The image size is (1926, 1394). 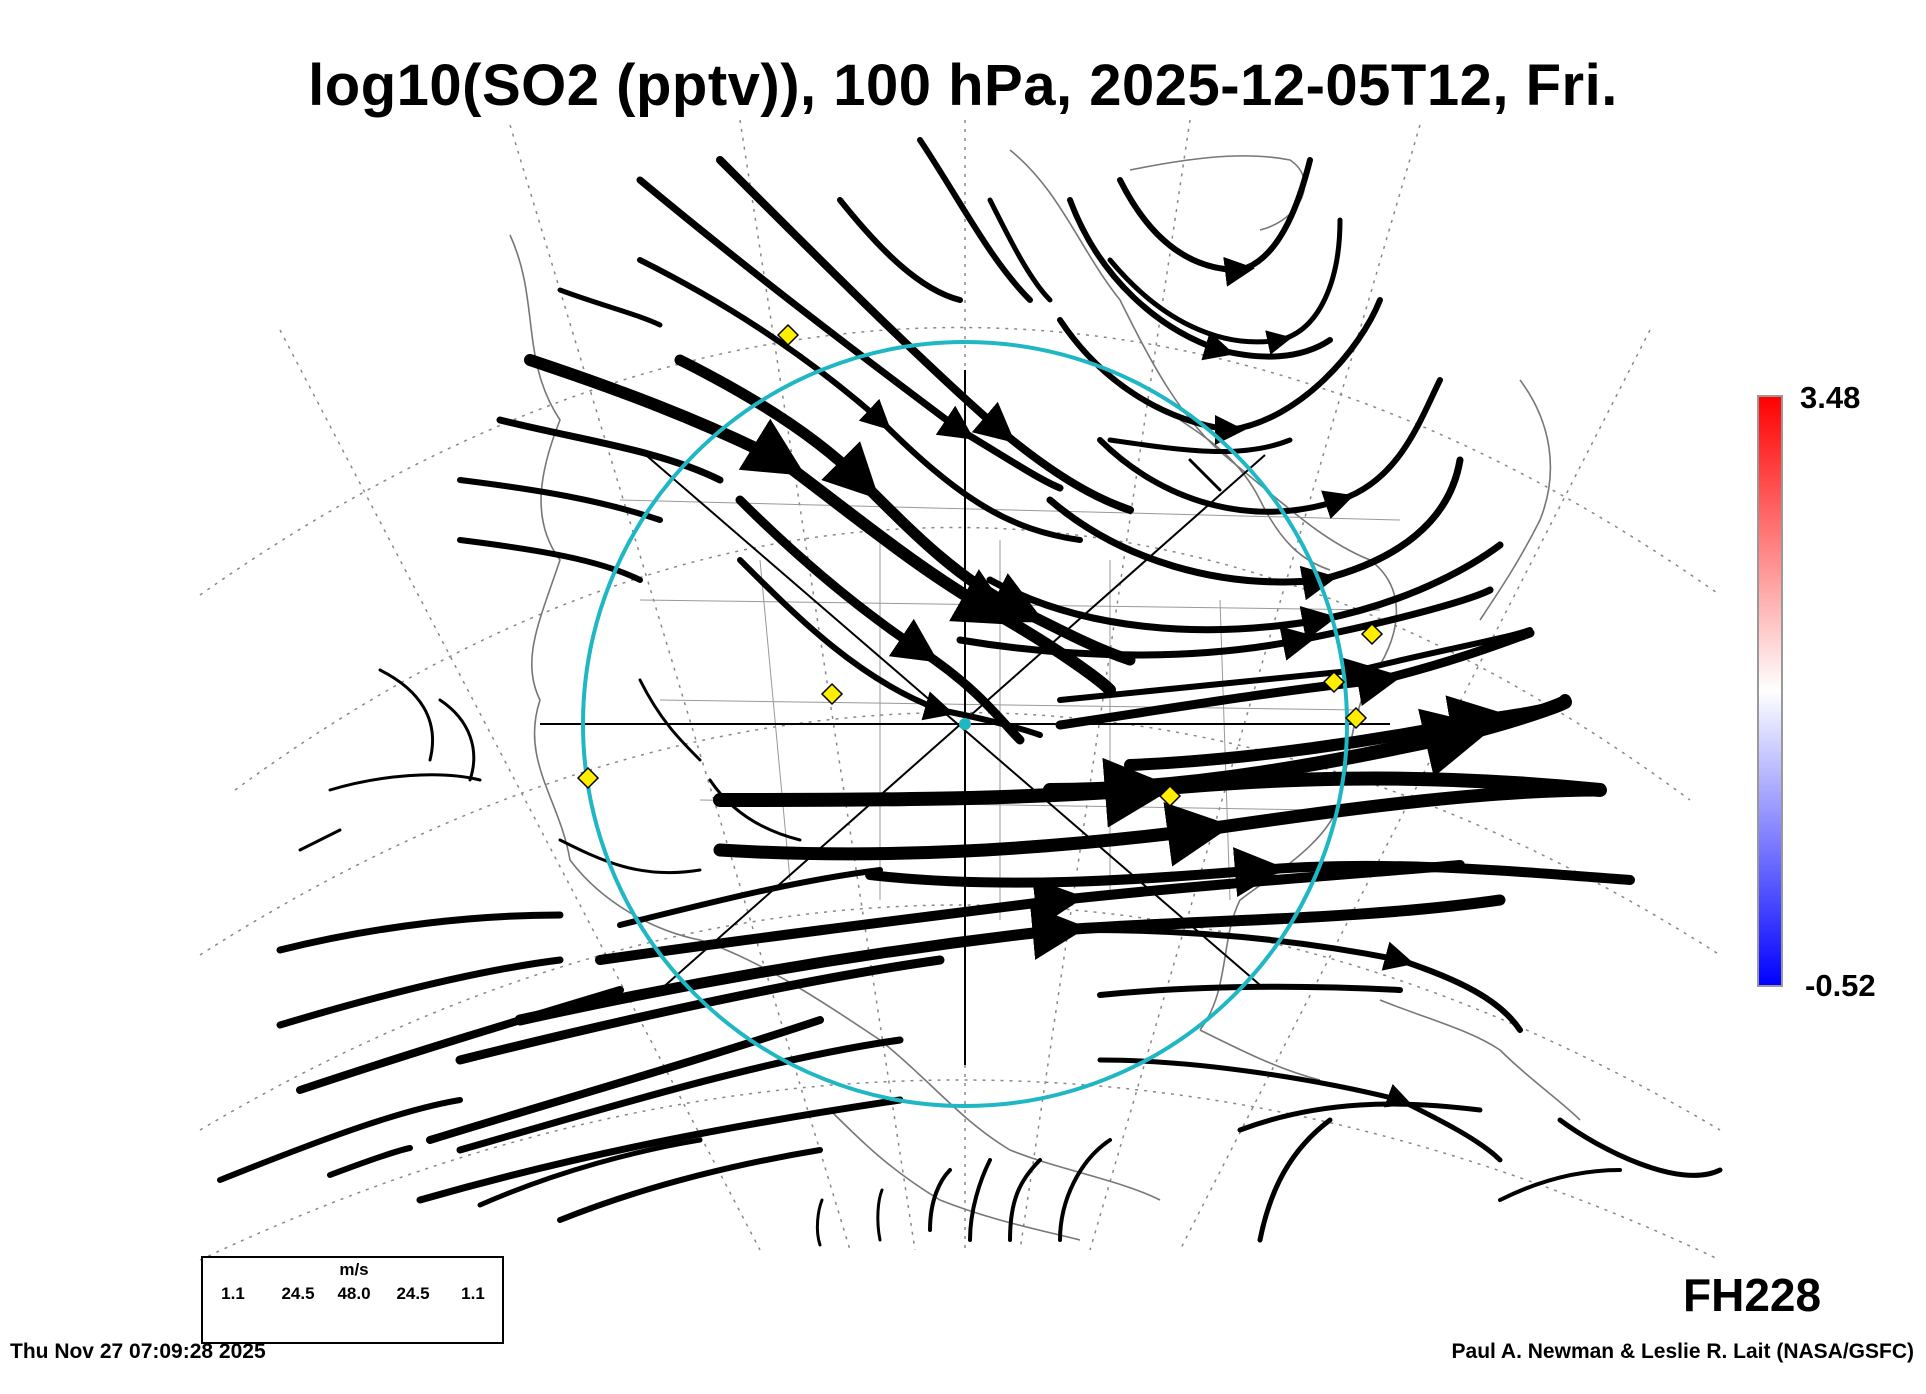 What do you see at coordinates (1830, 397) in the screenshot?
I see `colorbar-max-label: 3.48` at bounding box center [1830, 397].